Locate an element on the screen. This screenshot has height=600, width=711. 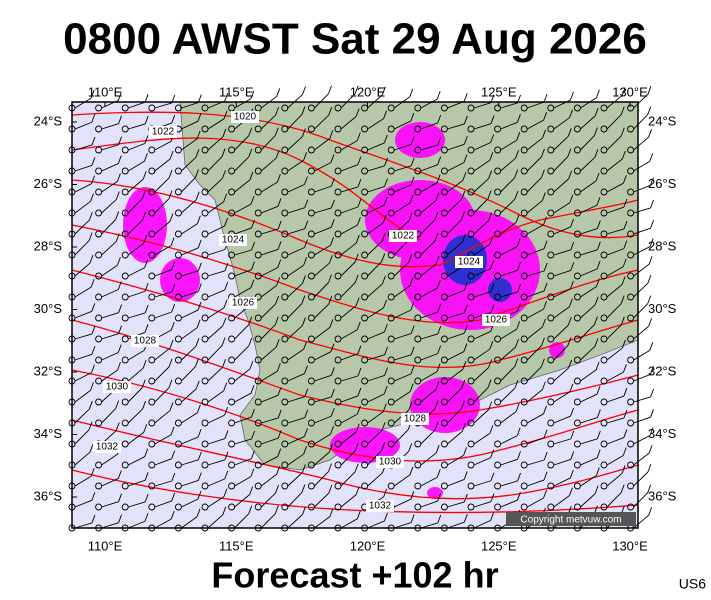
lon-label-top: 130°E is located at coordinates (630, 91).